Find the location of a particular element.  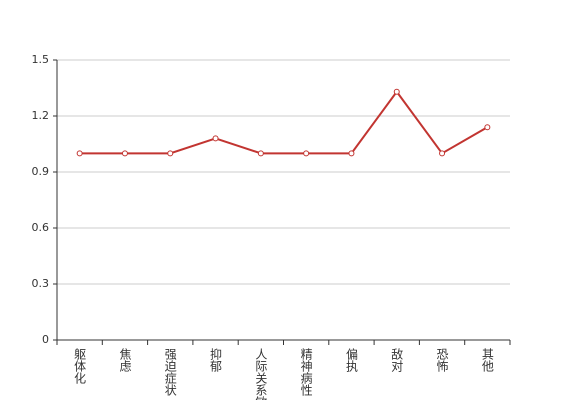

line is located at coordinates (283, 122).